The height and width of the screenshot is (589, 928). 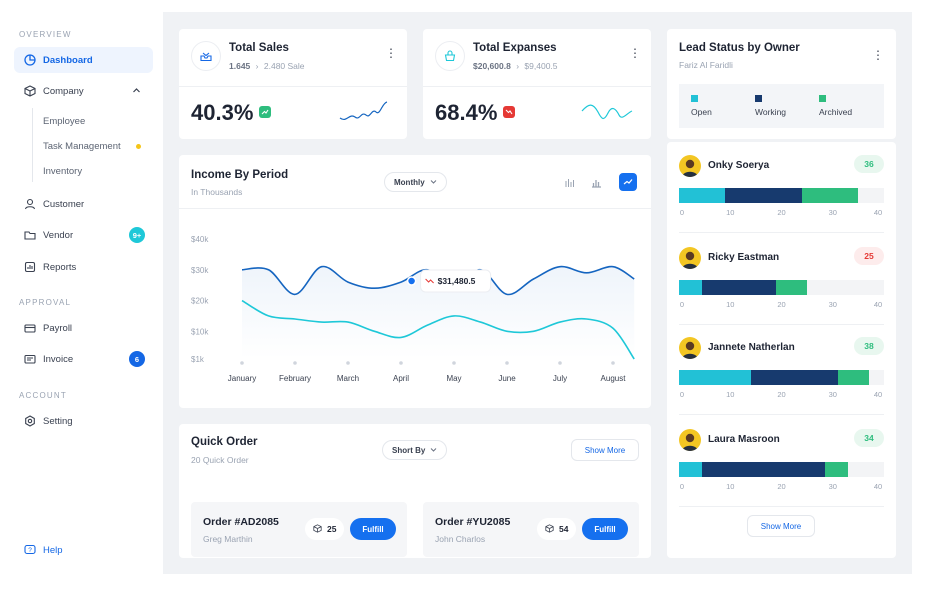 I want to click on basket-icon, so click(x=450, y=56).